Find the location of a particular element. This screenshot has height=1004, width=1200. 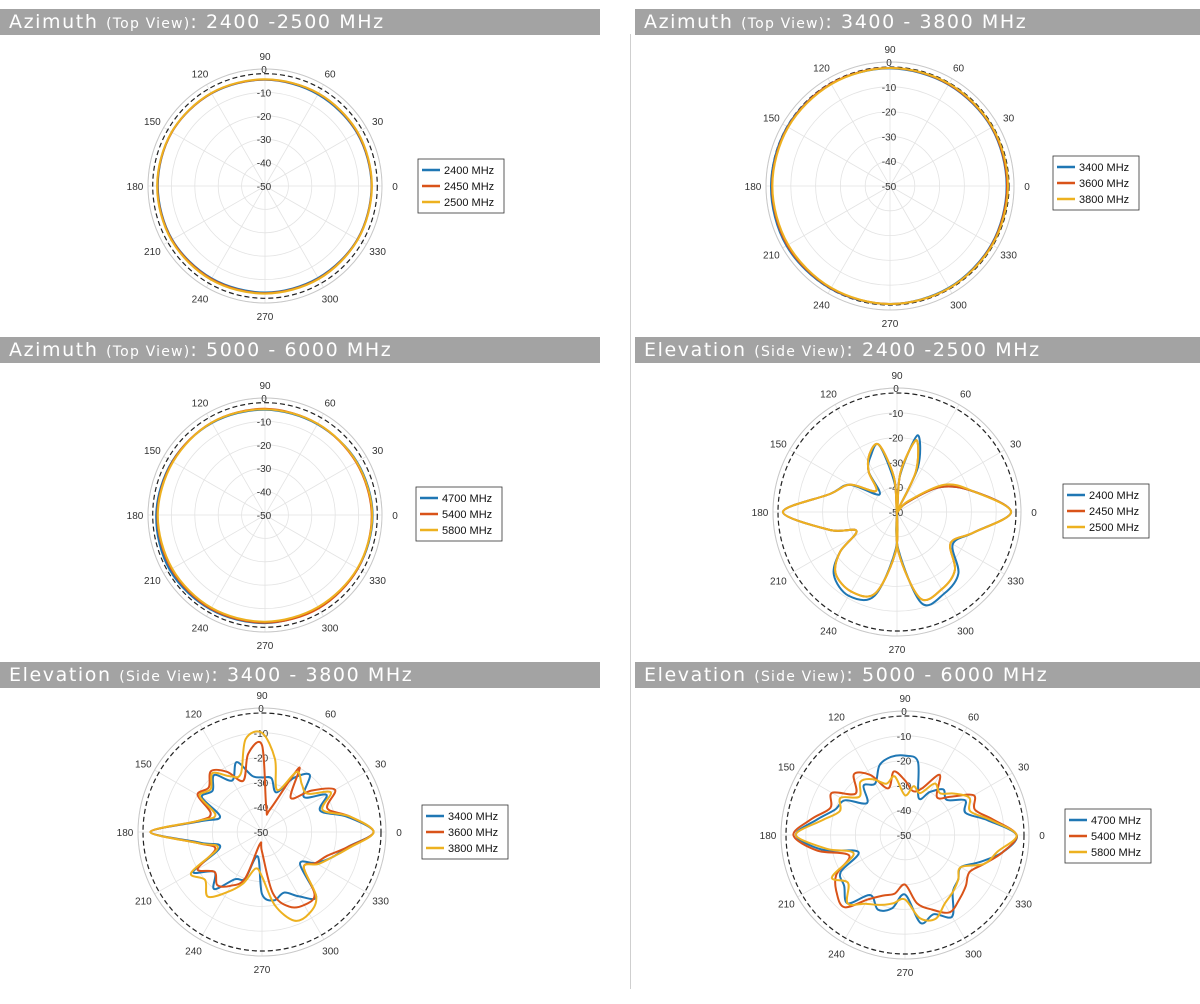

legend-label: 2400 MHz is located at coordinates (469, 171).